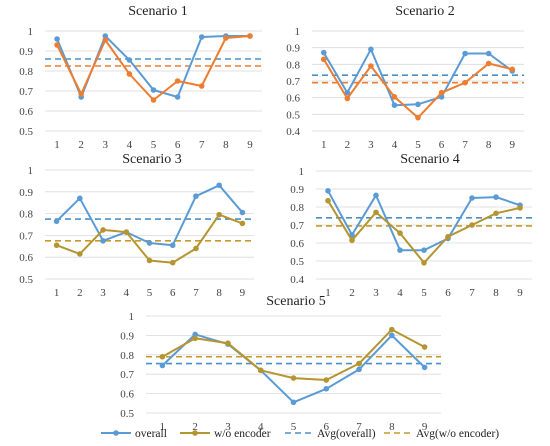 This screenshot has height=446, width=550. I want to click on chart-panel-1: Scenario 1 0.5 0.6 0.7 0.8 0.9 1 1 2 3 4 5 6 7 8 9, so click(140, 77).